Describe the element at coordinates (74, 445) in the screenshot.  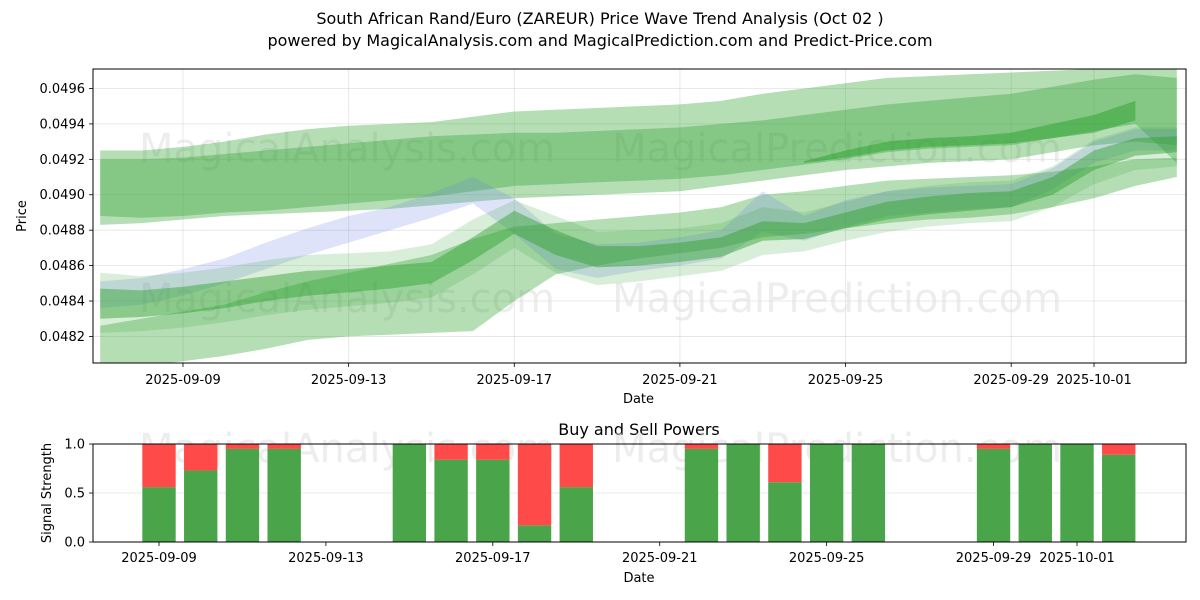
I see `y-tick-label: 1.0` at that location.